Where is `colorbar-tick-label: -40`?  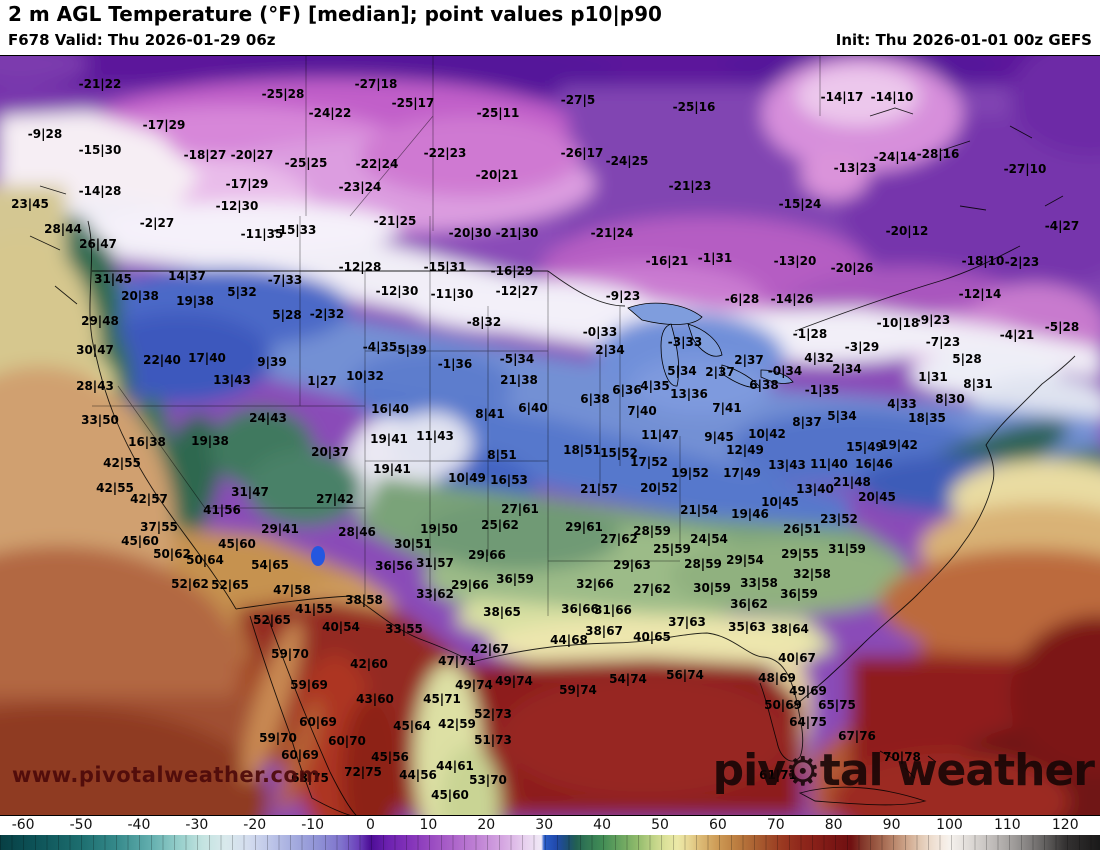 colorbar-tick-label: -40 is located at coordinates (139, 825).